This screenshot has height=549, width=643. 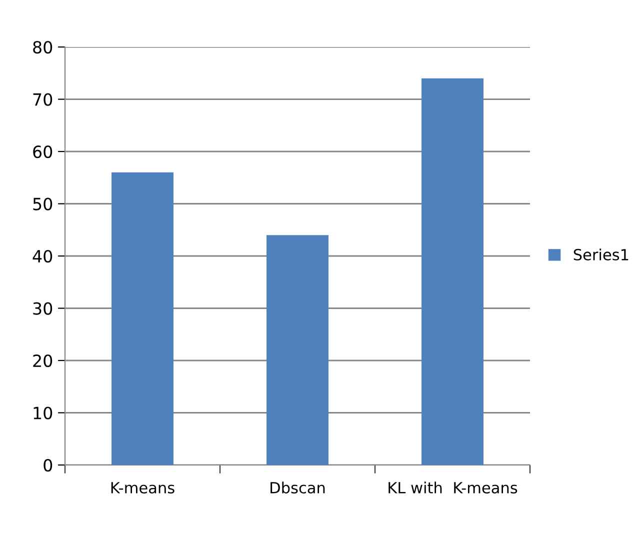 I want to click on y-tick-label: 50, so click(x=42, y=204).